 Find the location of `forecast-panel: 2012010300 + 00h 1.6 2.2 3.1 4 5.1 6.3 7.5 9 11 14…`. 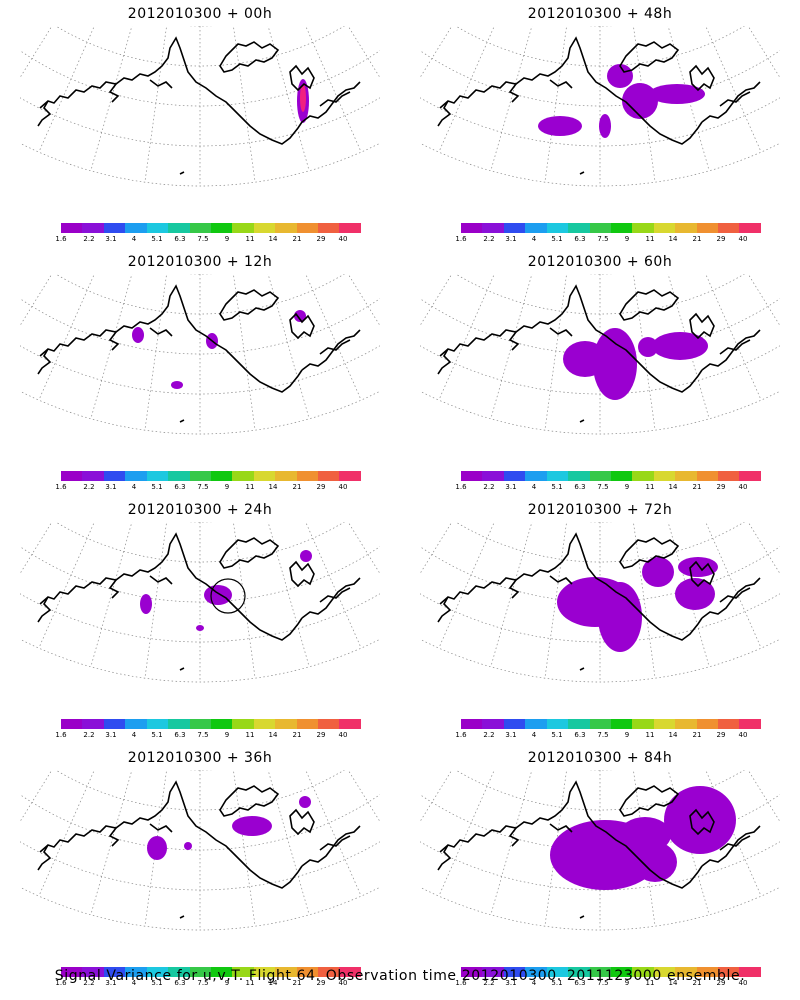

forecast-panel: 2012010300 + 00h 1.6 2.2 3.1 4 5.1 6.3 7.5 9 11 14… is located at coordinates (200, 124).